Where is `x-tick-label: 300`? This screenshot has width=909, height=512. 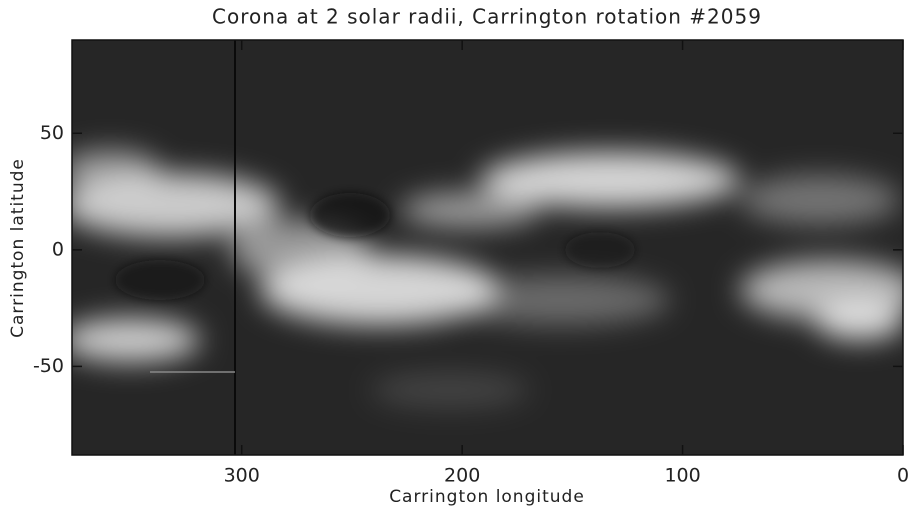 x-tick-label: 300 is located at coordinates (242, 476).